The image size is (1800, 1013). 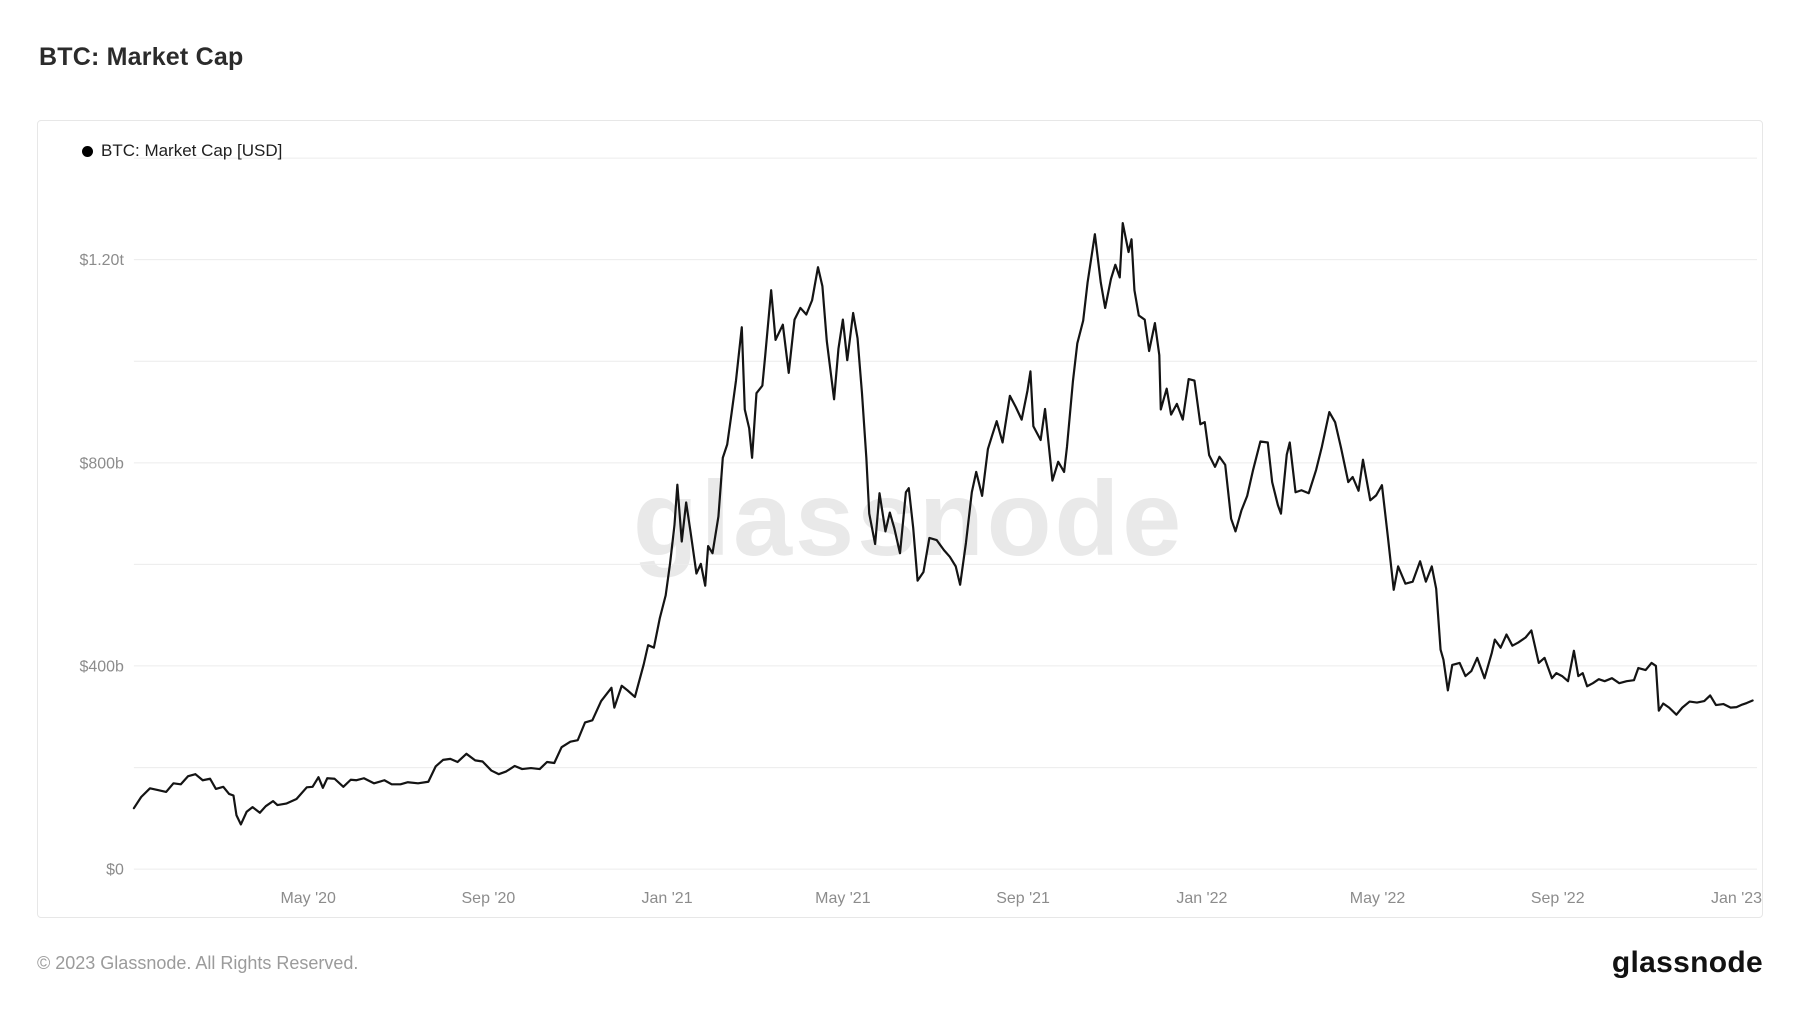 I want to click on copyright-text: © 2023 Glassnode. All Rights Reserved., so click(x=198, y=962).